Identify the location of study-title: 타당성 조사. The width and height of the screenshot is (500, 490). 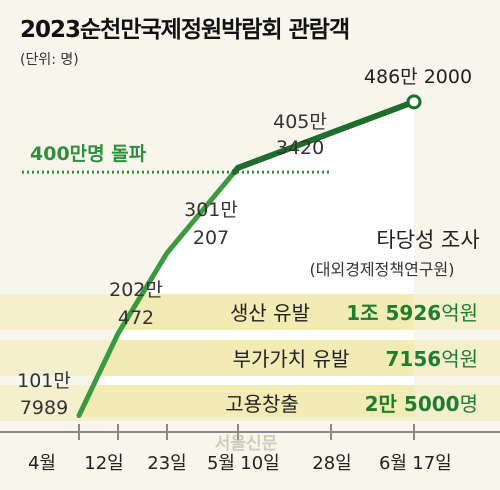
(427, 240).